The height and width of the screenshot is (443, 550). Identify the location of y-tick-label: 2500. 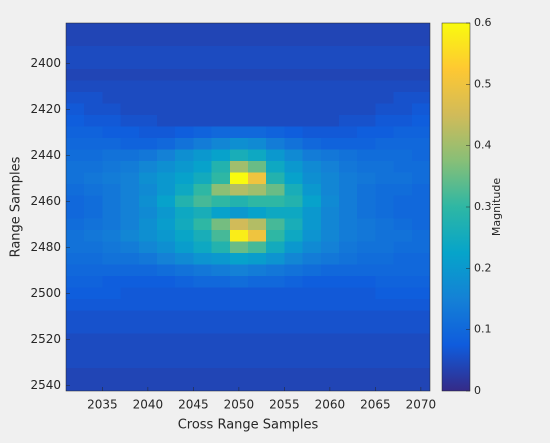
(45, 293).